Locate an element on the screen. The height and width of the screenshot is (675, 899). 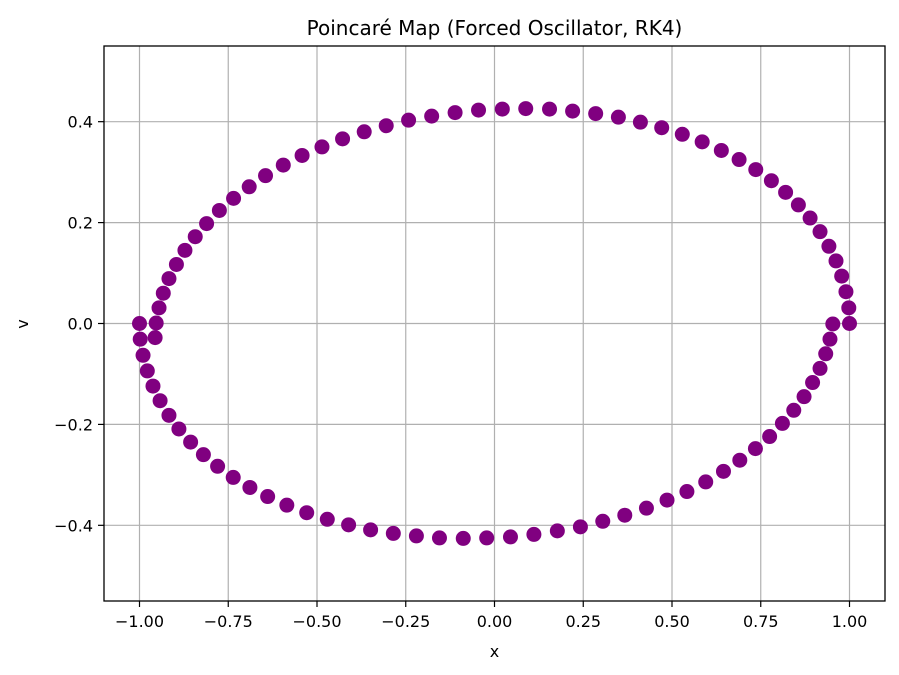
y-tick-label: 0.4 is located at coordinates (80, 122).